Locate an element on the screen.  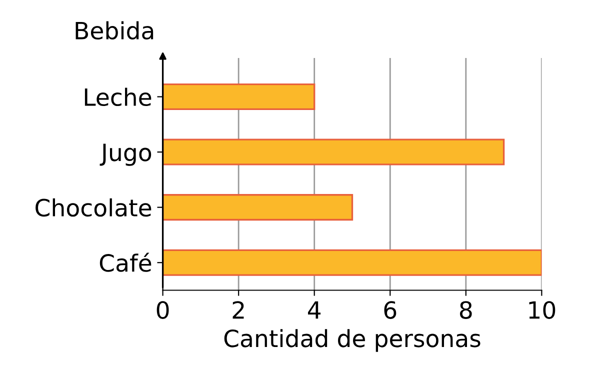
x-tick-label: 8 is located at coordinates (466, 310).